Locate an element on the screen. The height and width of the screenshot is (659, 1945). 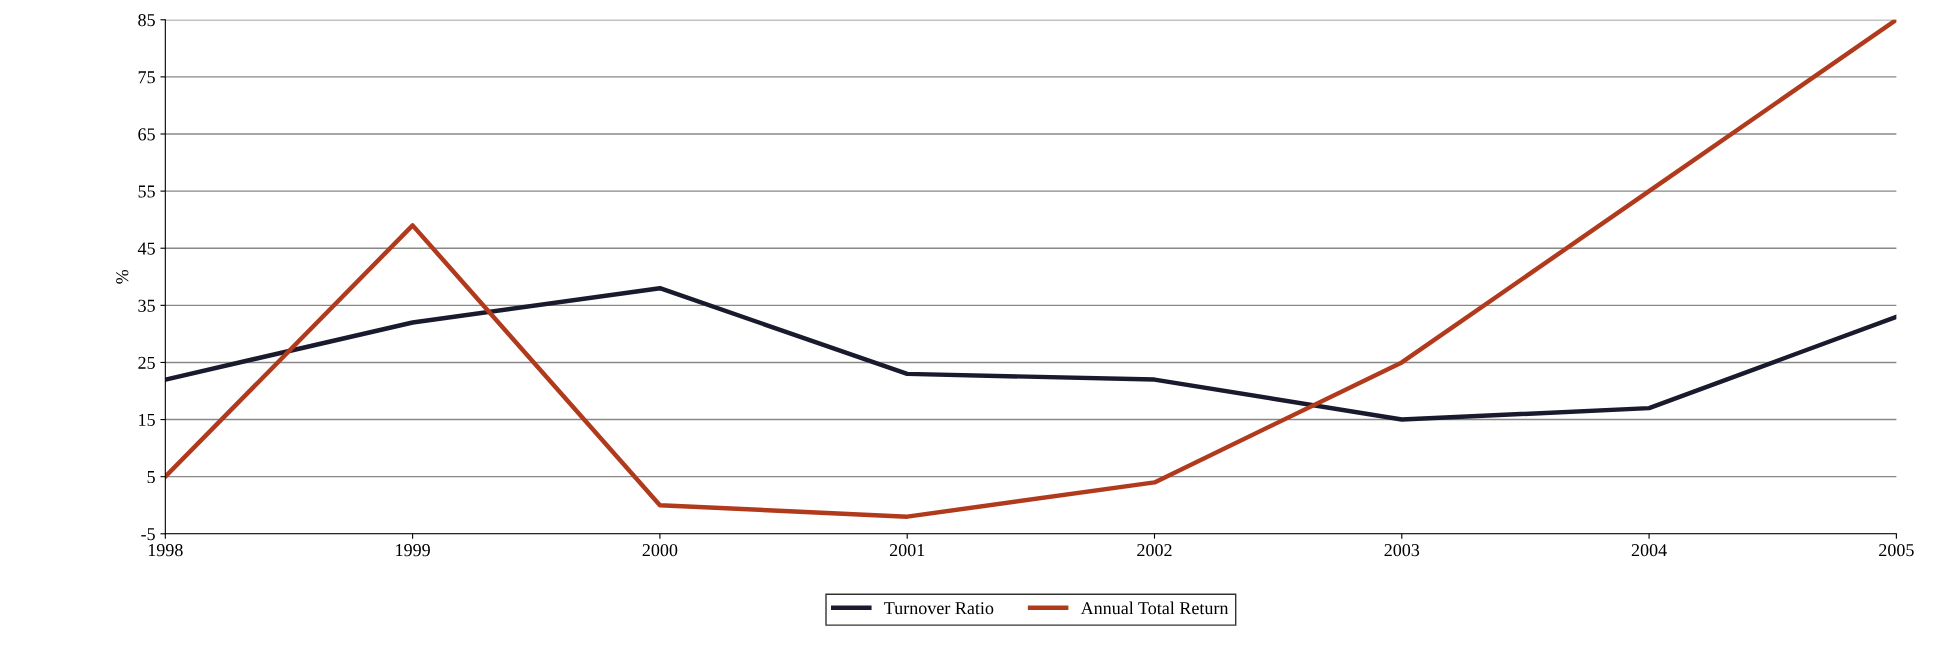
y-axis-title: % is located at coordinates (122, 276).